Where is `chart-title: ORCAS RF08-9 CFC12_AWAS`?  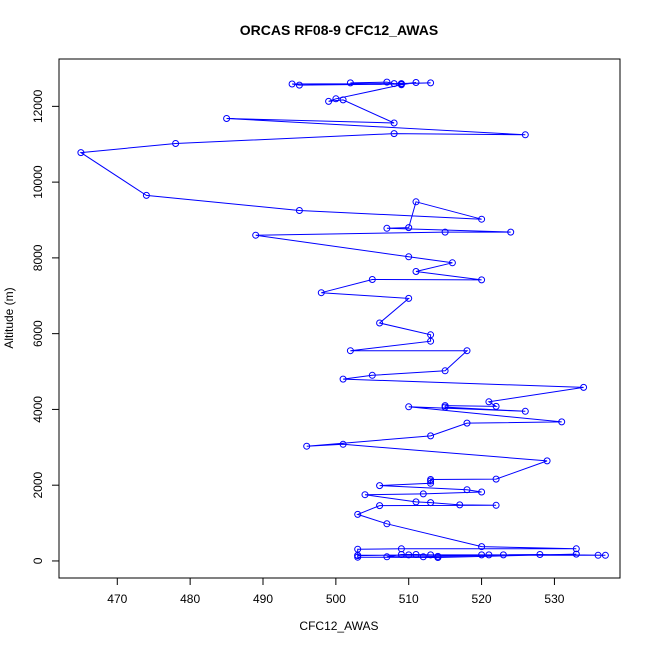
chart-title: ORCAS RF08-9 CFC12_AWAS is located at coordinates (339, 30).